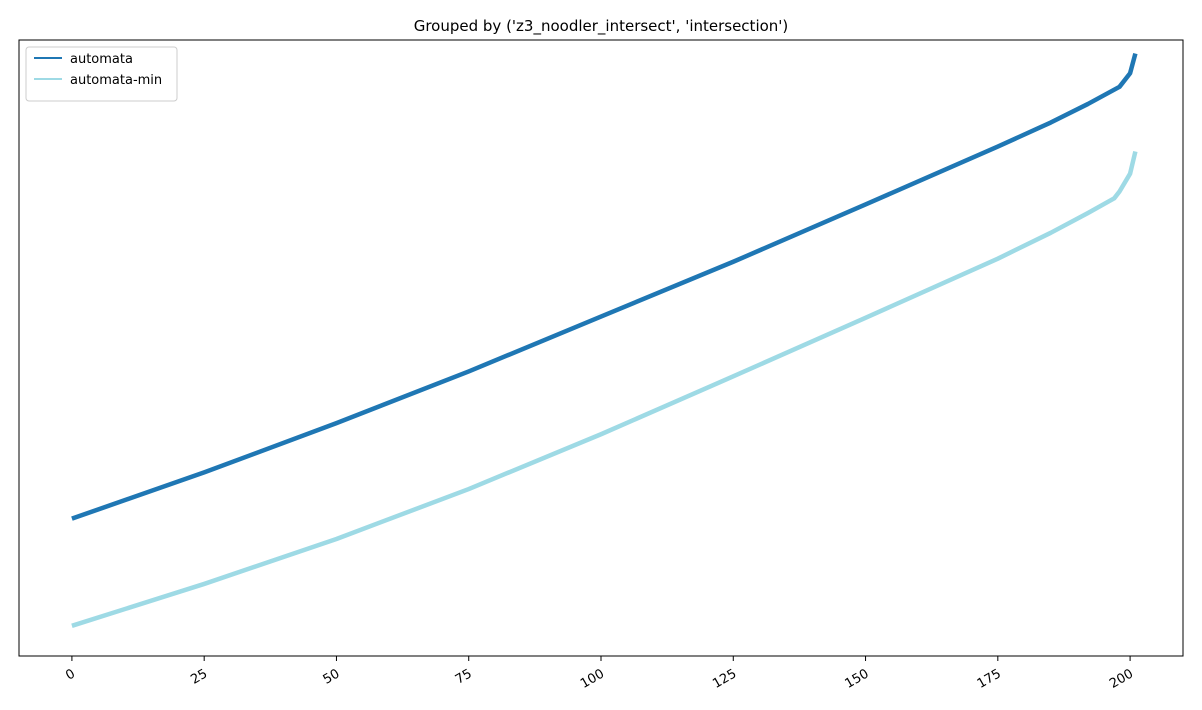 This screenshot has width=1202, height=710. I want to click on legend: automata automata-min, so click(101, 74).